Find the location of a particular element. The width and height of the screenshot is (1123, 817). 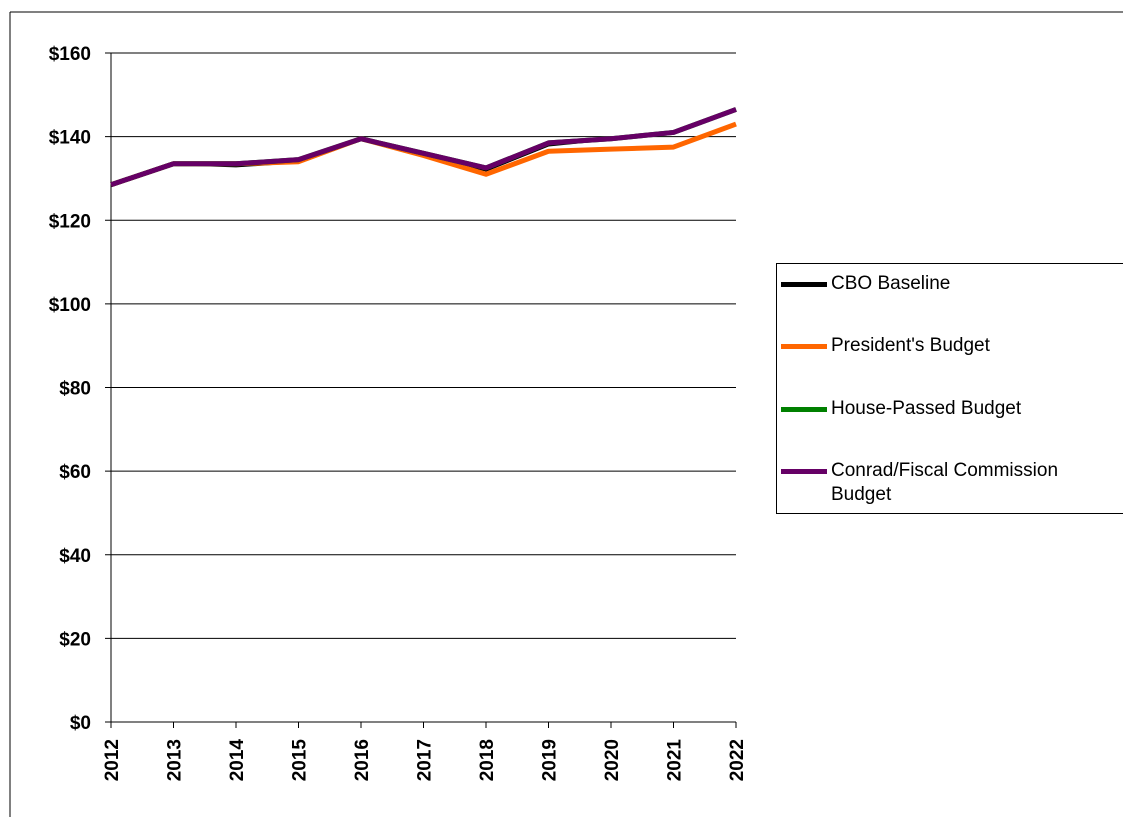

legend-label: President's Budget is located at coordinates (910, 345).